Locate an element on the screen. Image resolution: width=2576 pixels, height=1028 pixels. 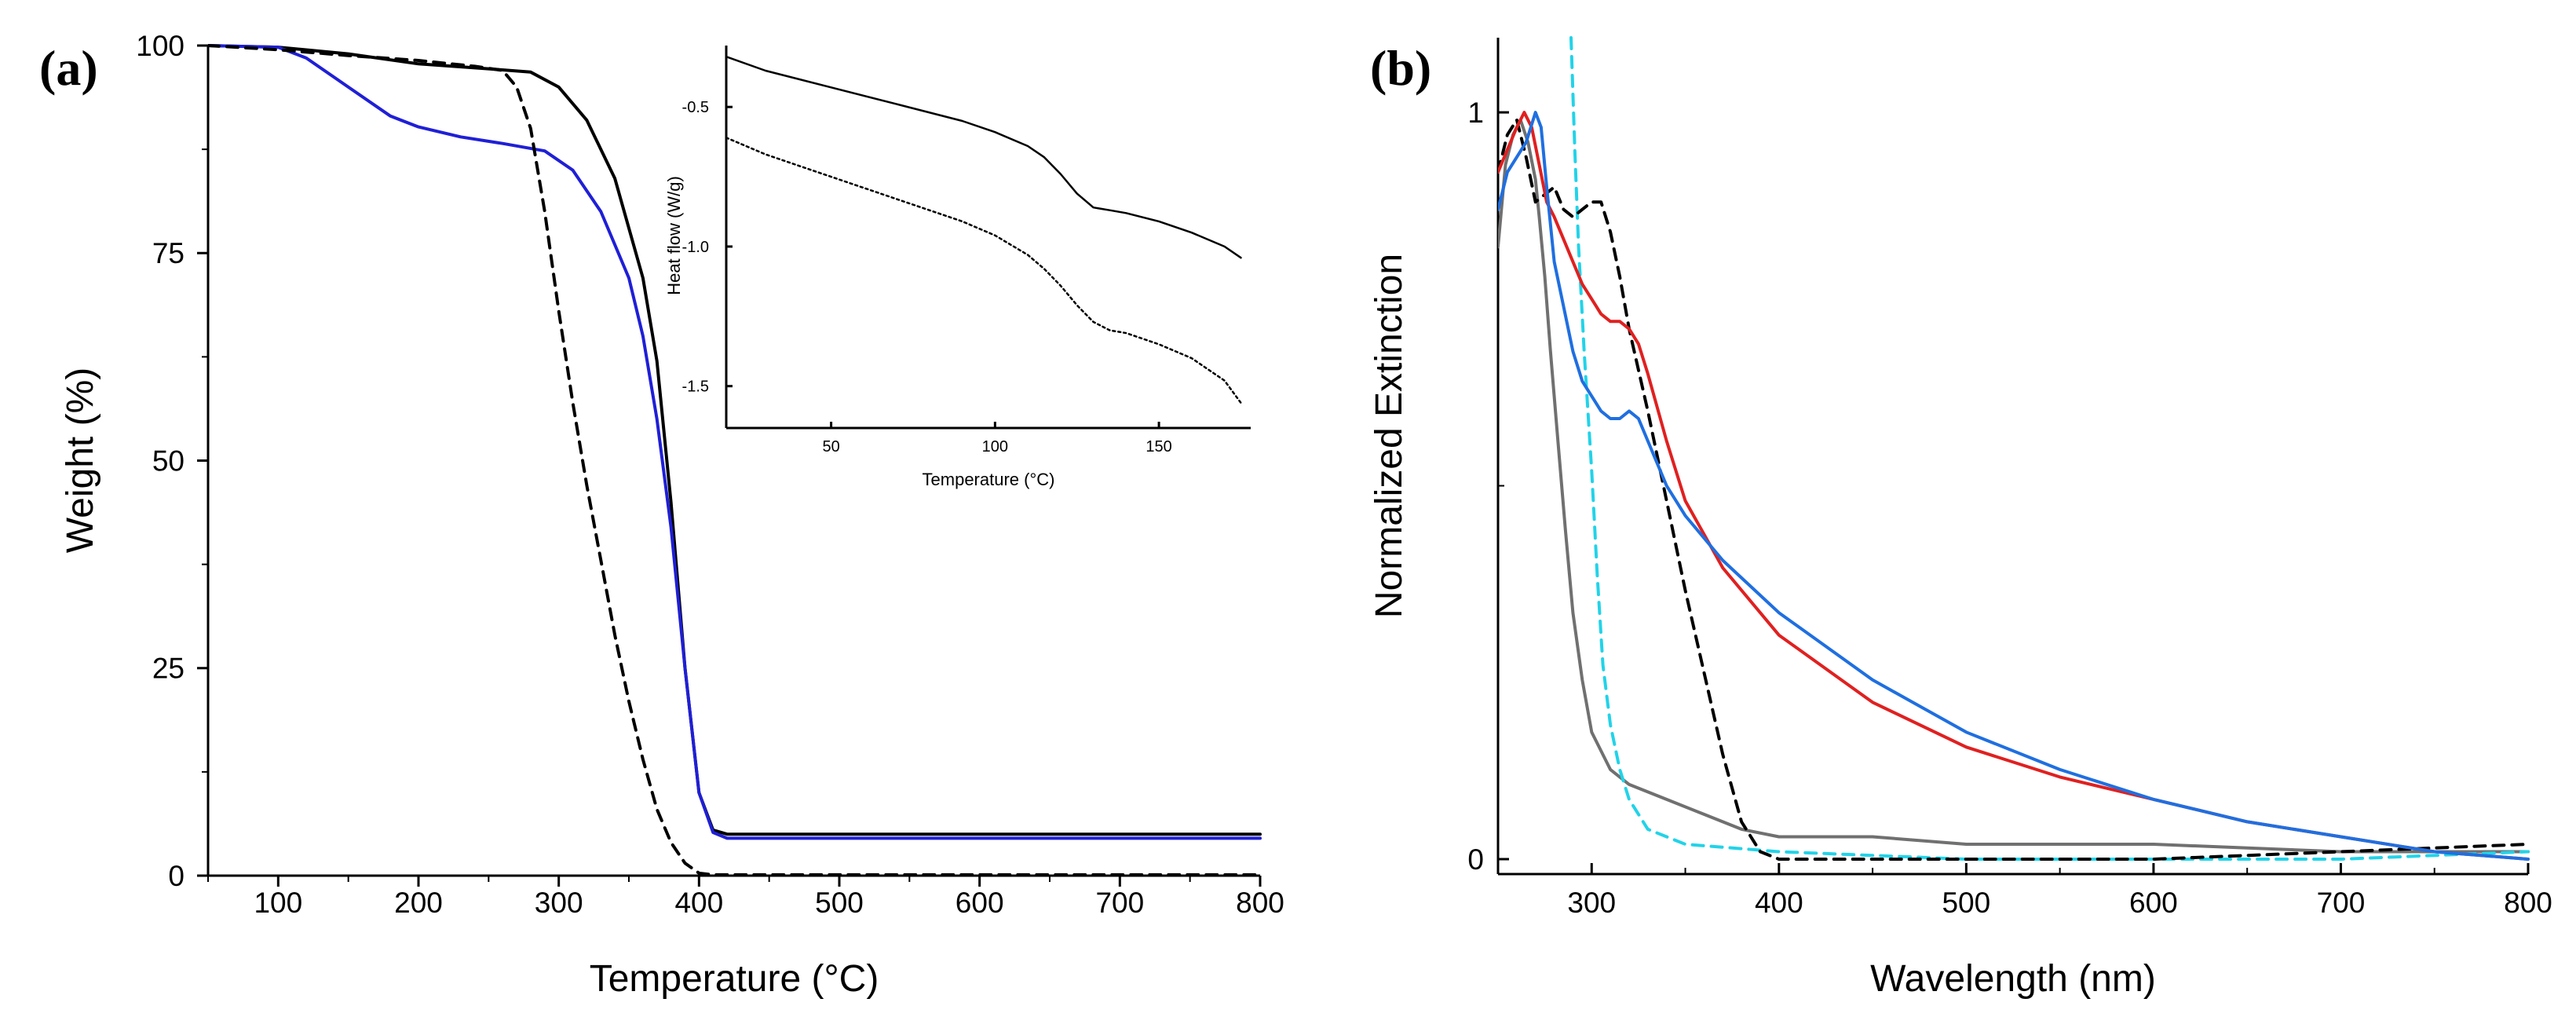
a-inset-y-tick-label: -0.5 is located at coordinates (696, 107).